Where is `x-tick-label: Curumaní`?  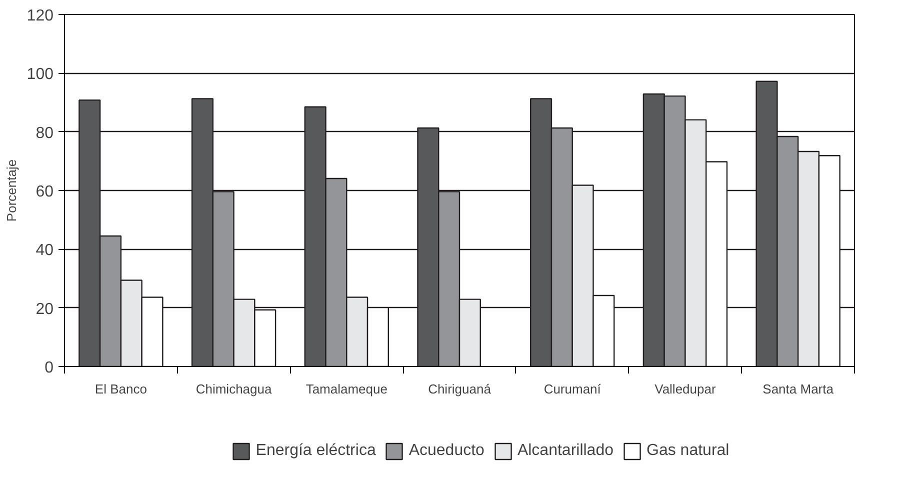 x-tick-label: Curumaní is located at coordinates (573, 389).